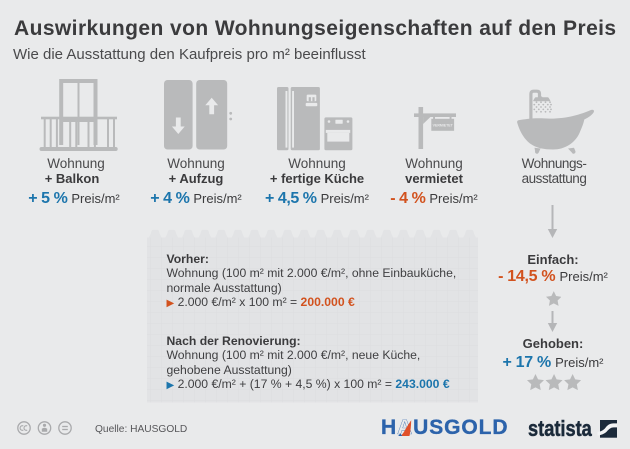 The image size is (630, 449). Describe the element at coordinates (442, 126) in the screenshot. I see `svg-text: VERMIETET` at that location.